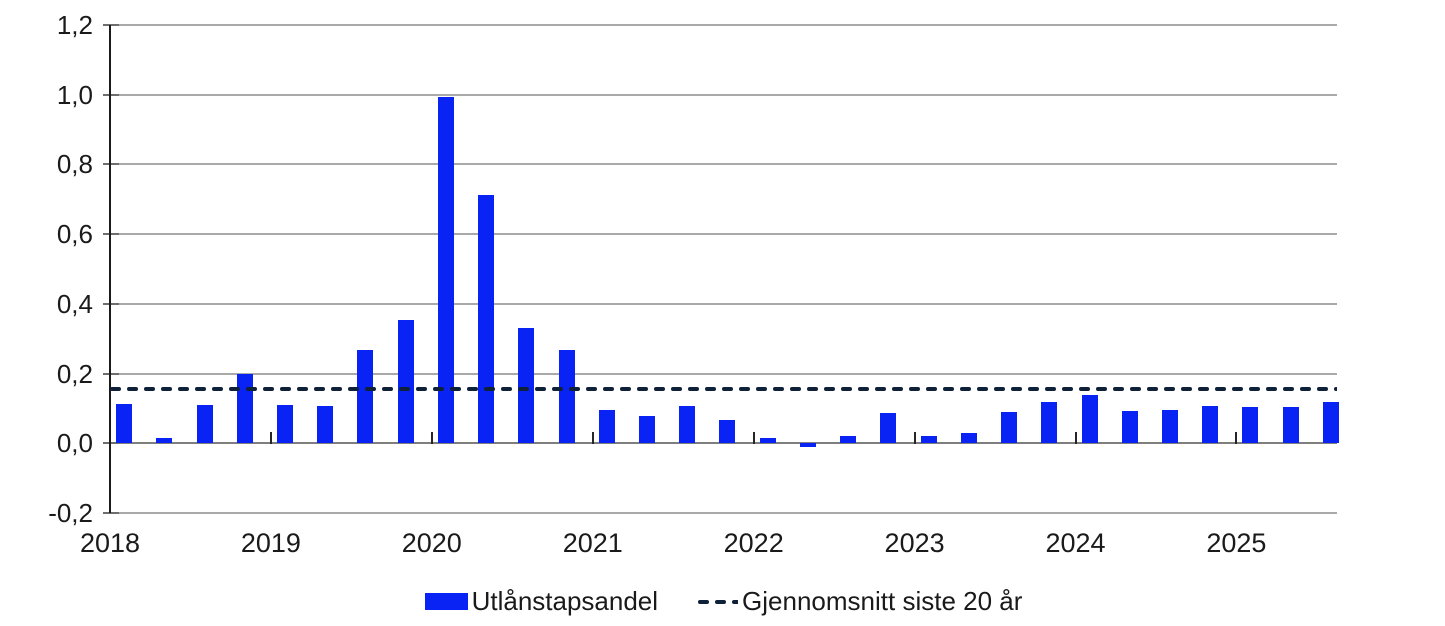 This screenshot has width=1445, height=626. I want to click on bar-2024-K3, so click(1170, 426).